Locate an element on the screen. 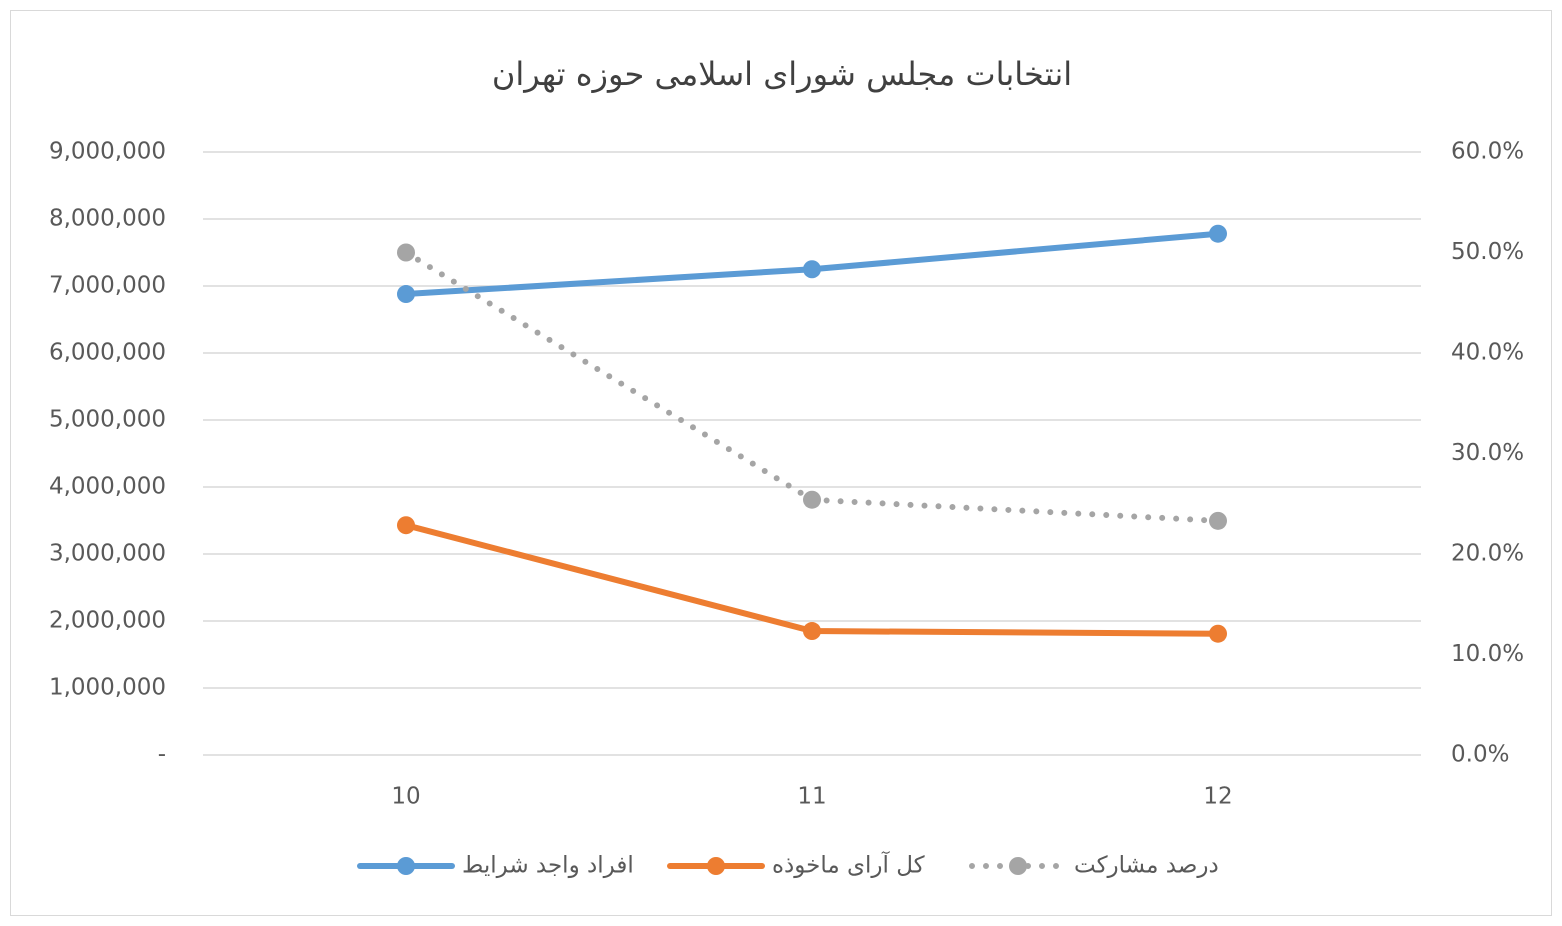 This screenshot has height=926, width=1562. y2-tick-label: 0.0% is located at coordinates (1480, 755).